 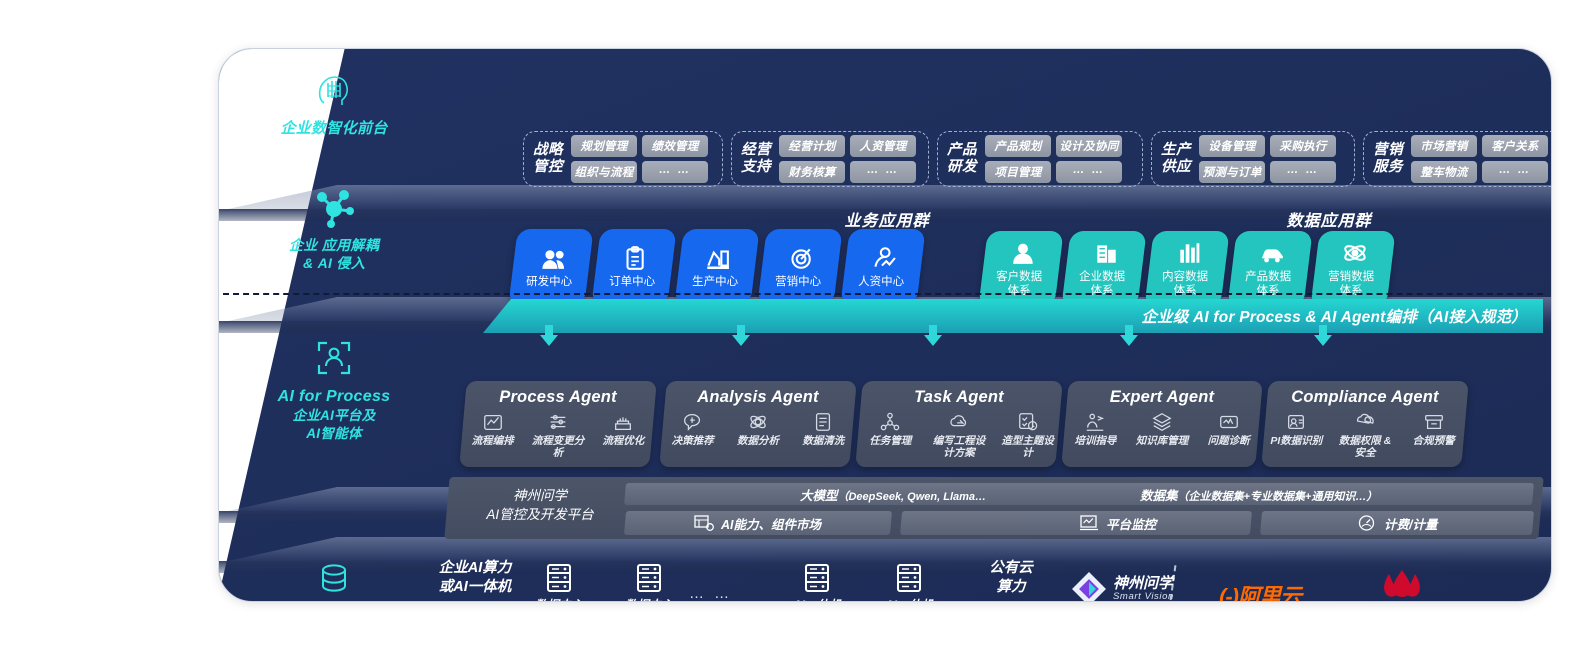 What do you see at coordinates (758, 523) in the screenshot?
I see `platform-cell-ai-components: AI能力、组件市场` at bounding box center [758, 523].